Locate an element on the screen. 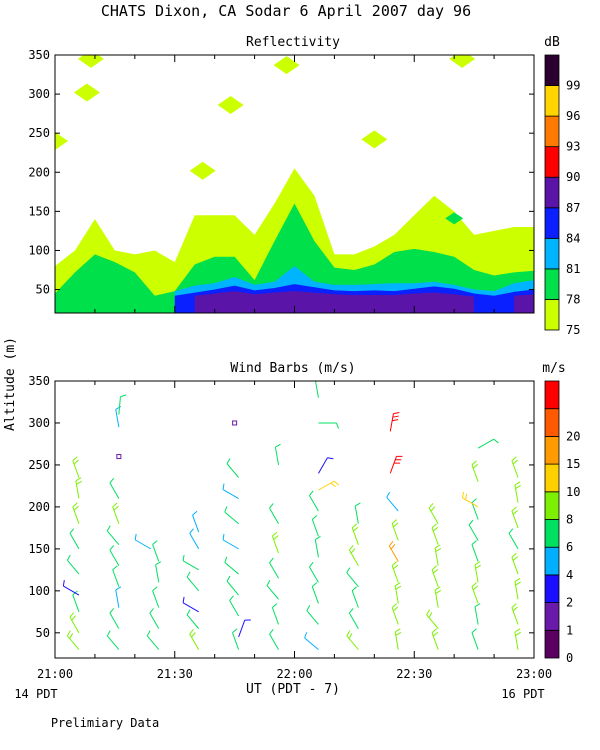 This screenshot has height=750, width=600. reflectivity-colorbar-tick: 90 is located at coordinates (573, 177).